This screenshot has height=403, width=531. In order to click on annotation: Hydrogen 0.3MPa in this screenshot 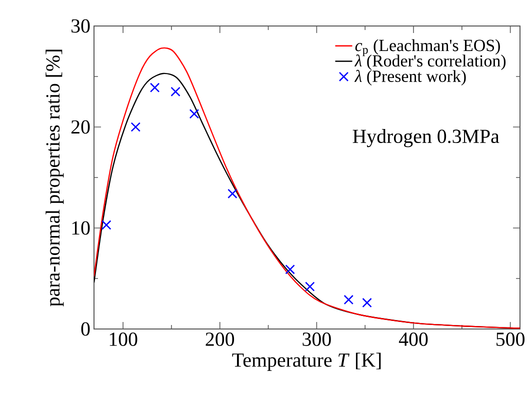, I will do `click(426, 138)`.